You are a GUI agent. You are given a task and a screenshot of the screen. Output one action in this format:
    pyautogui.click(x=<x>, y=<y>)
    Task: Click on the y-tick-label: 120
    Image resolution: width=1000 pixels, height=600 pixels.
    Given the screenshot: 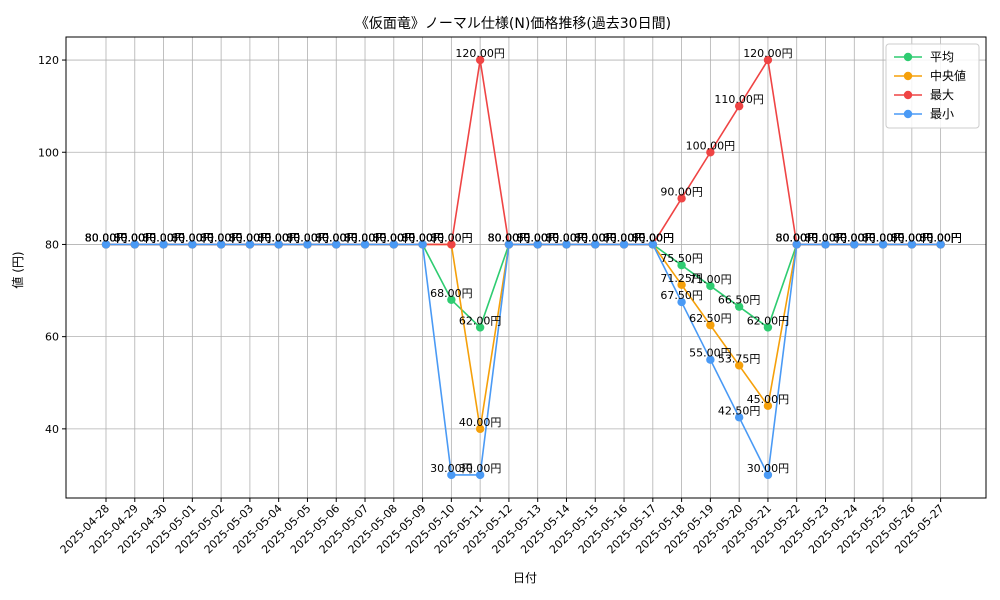 What is the action you would take?
    pyautogui.click(x=48, y=60)
    